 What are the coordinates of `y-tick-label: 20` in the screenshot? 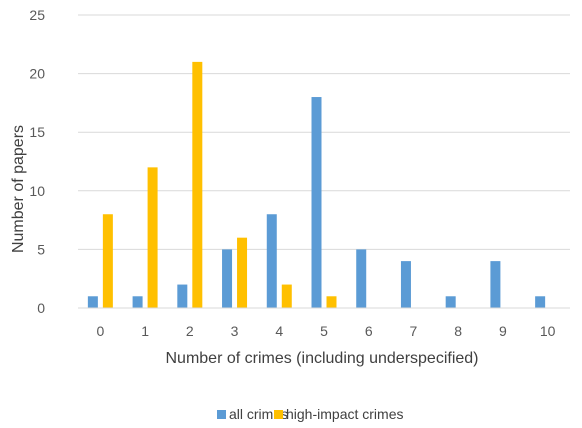 It's located at (37, 74).